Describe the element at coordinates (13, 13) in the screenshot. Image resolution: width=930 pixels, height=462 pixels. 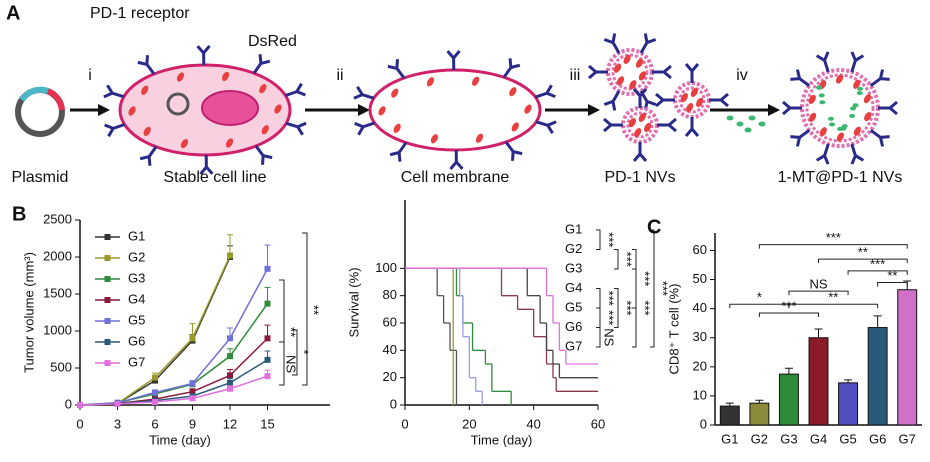
I see `panel-label: A` at that location.